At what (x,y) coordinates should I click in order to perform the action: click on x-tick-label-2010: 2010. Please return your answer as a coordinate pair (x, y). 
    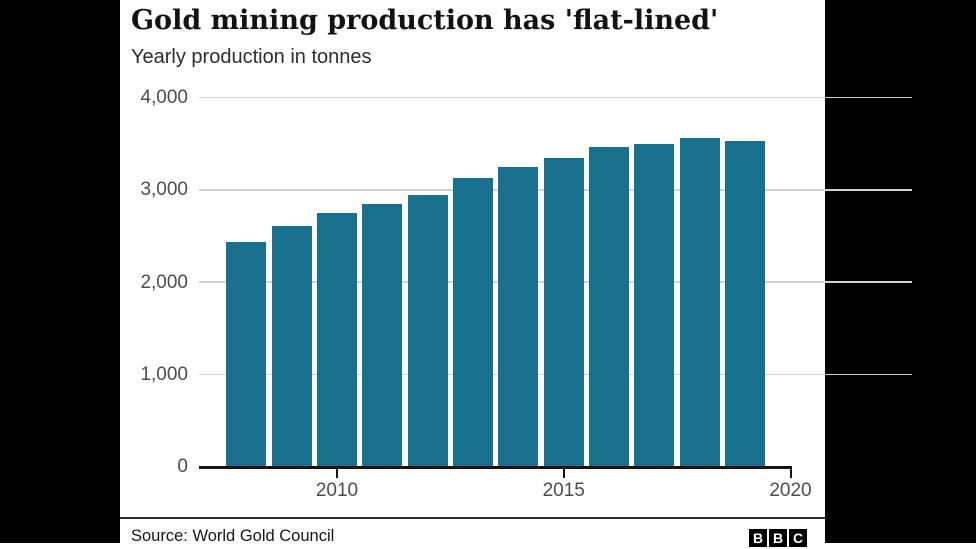
    Looking at the image, I should click on (337, 490).